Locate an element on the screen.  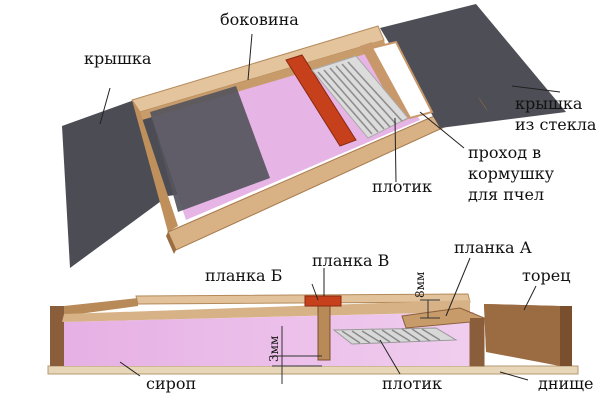
label-bottom: днище is located at coordinates (566, 383).